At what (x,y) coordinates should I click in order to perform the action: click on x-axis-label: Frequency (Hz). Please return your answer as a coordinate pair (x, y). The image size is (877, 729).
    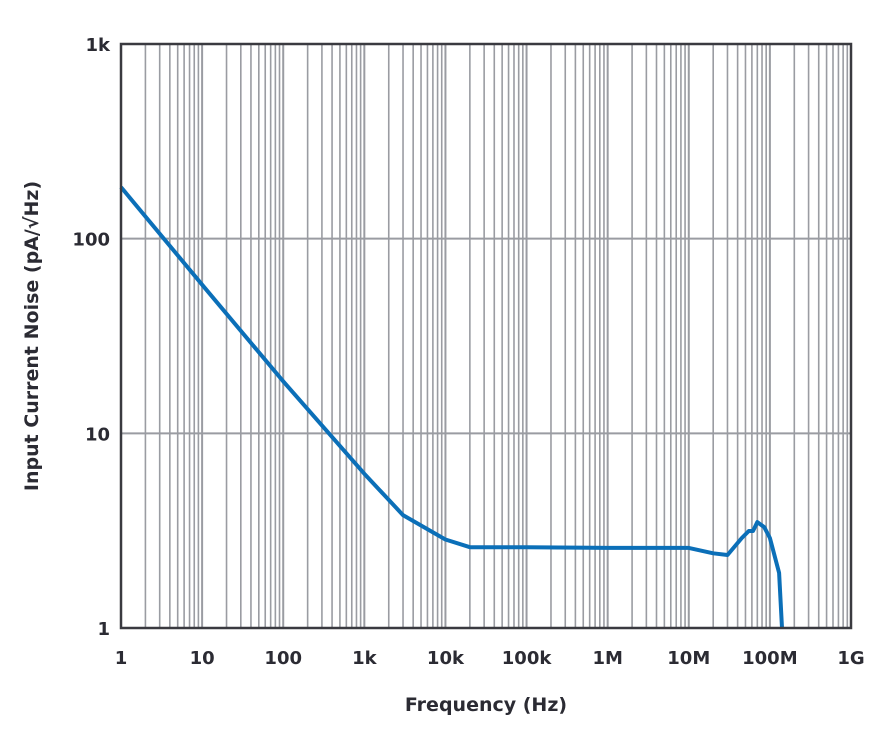
    Looking at the image, I should click on (486, 705).